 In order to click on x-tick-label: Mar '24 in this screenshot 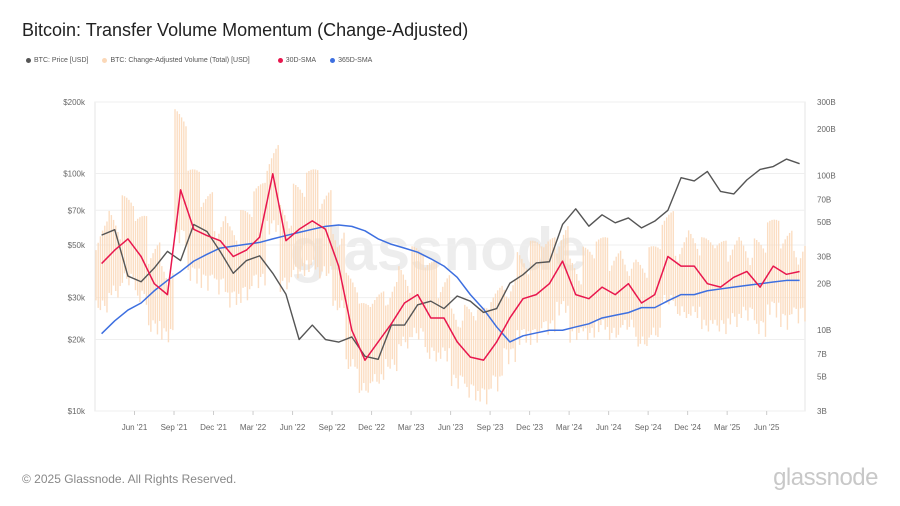, I will do `click(569, 427)`.